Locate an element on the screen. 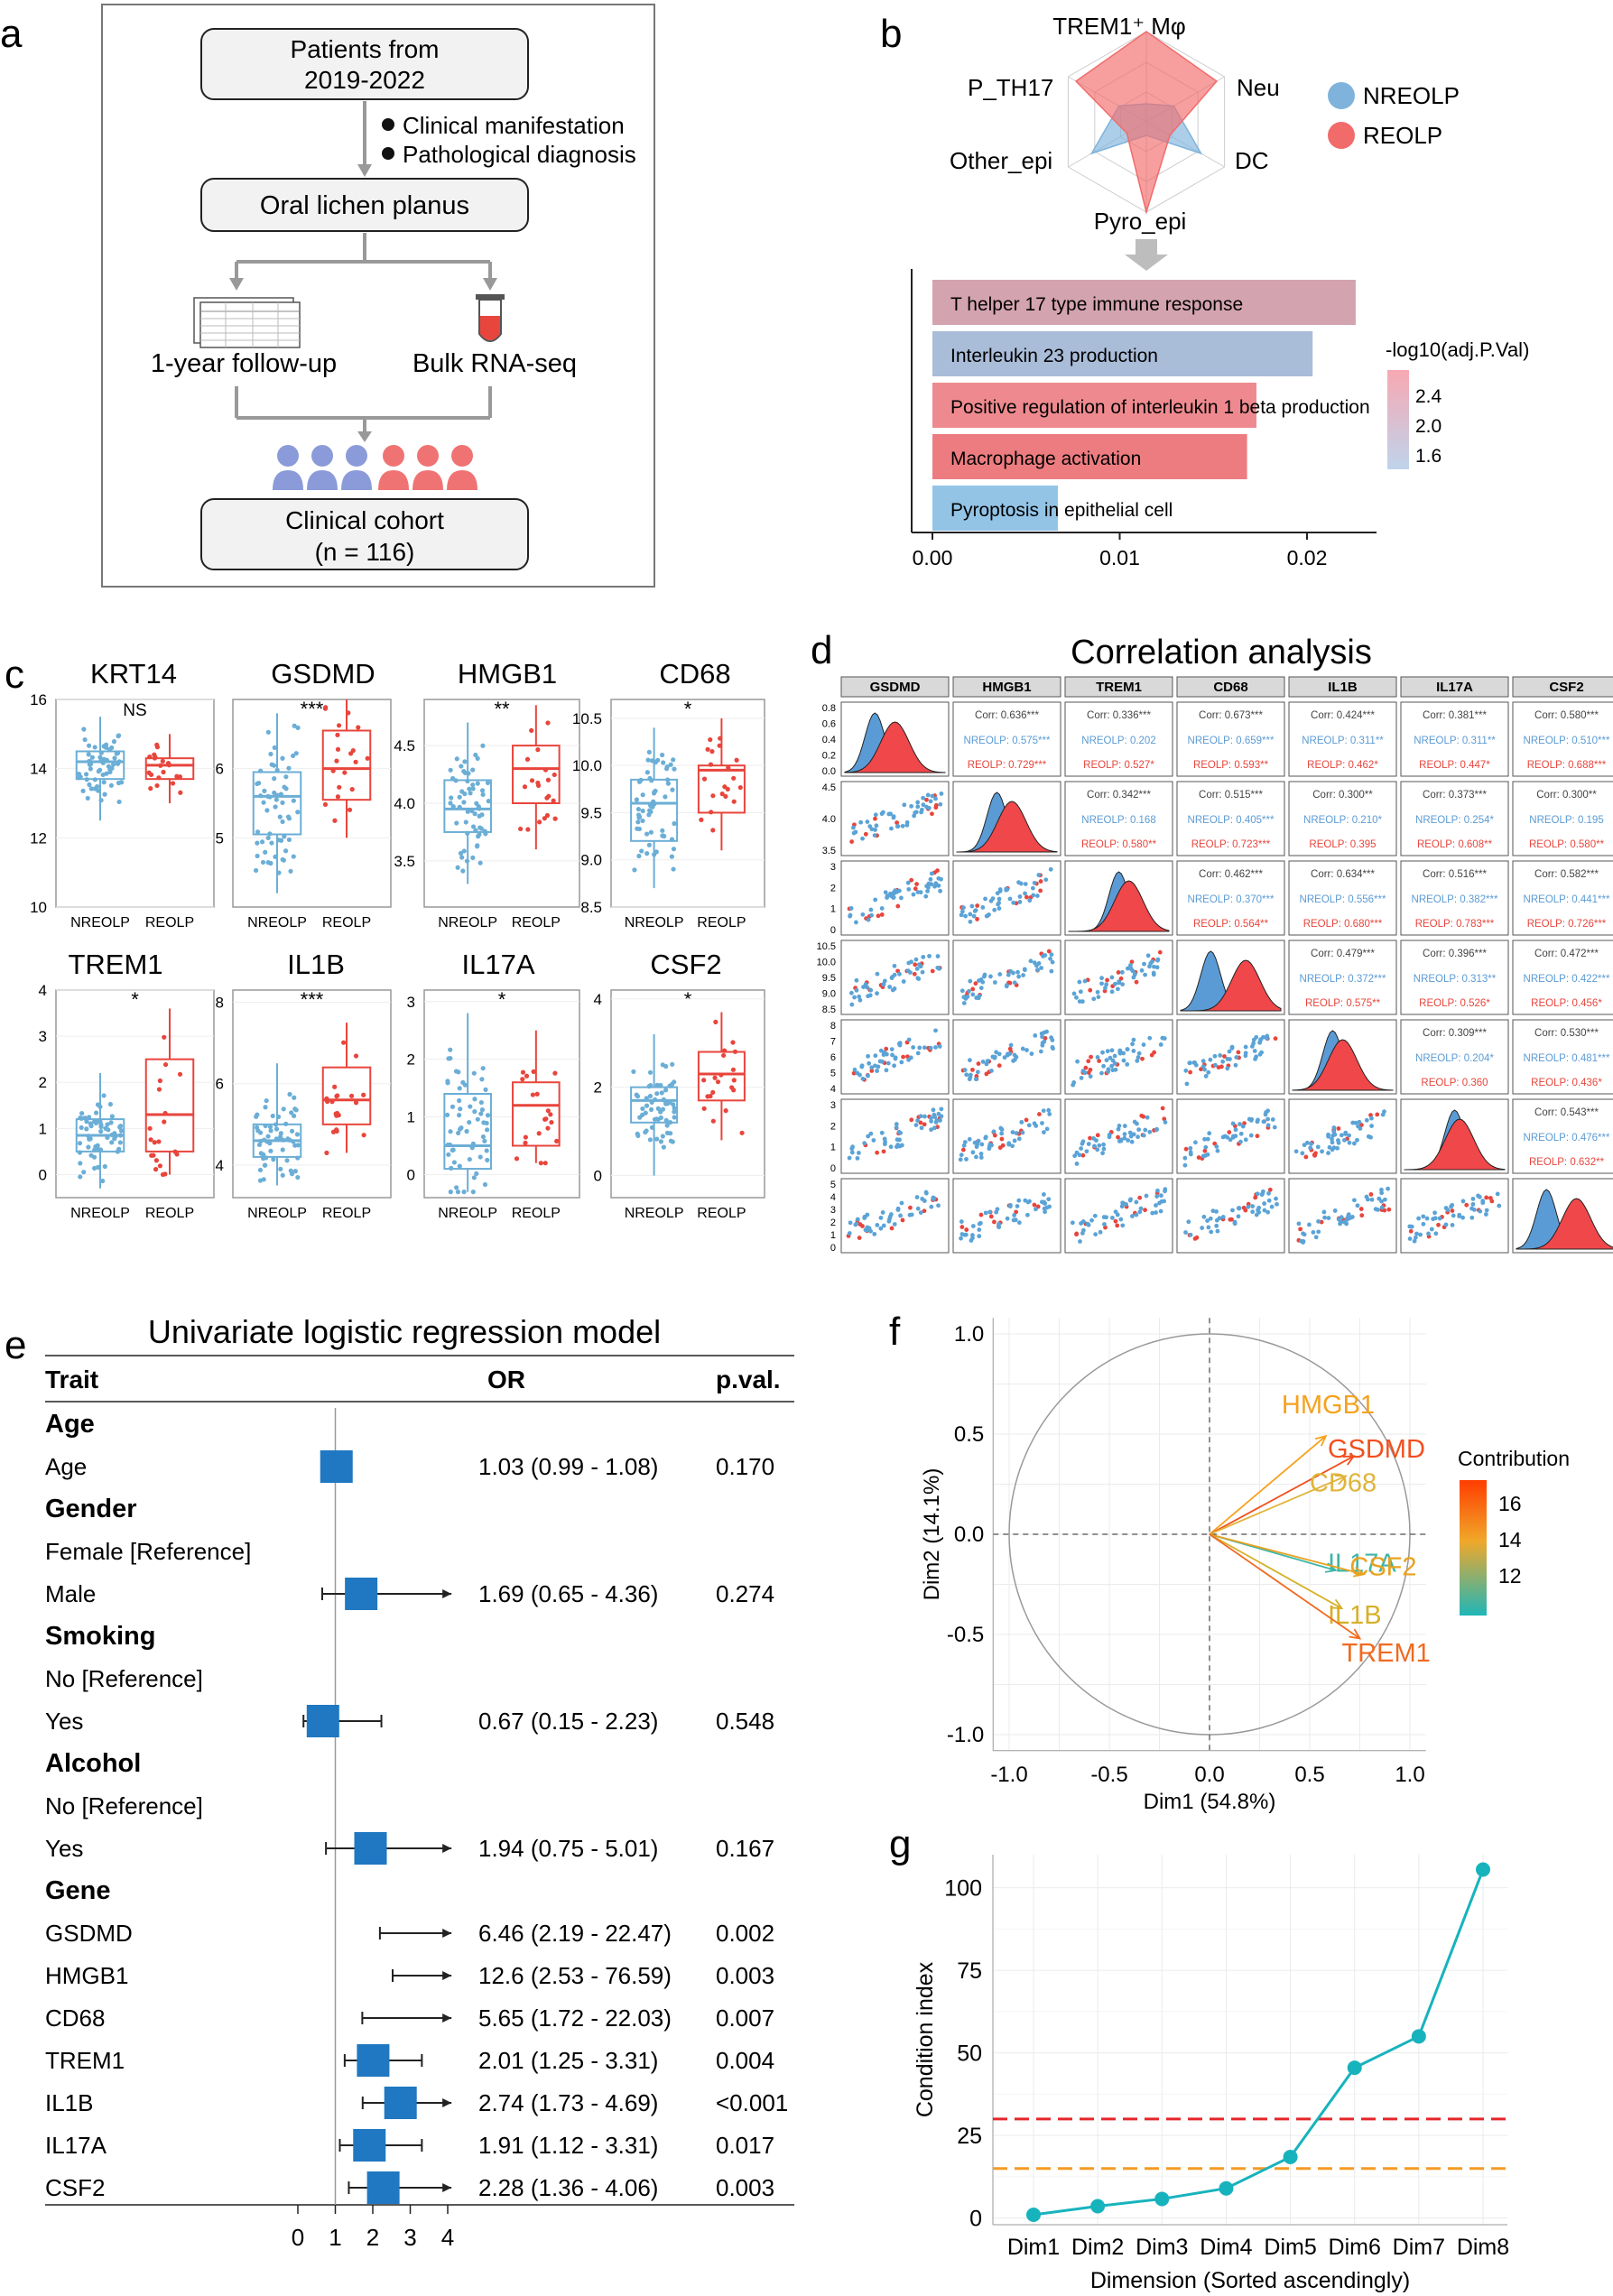 The width and height of the screenshot is (1613, 2296). pca-vector-arrowhead is located at coordinates (1341, 1480).